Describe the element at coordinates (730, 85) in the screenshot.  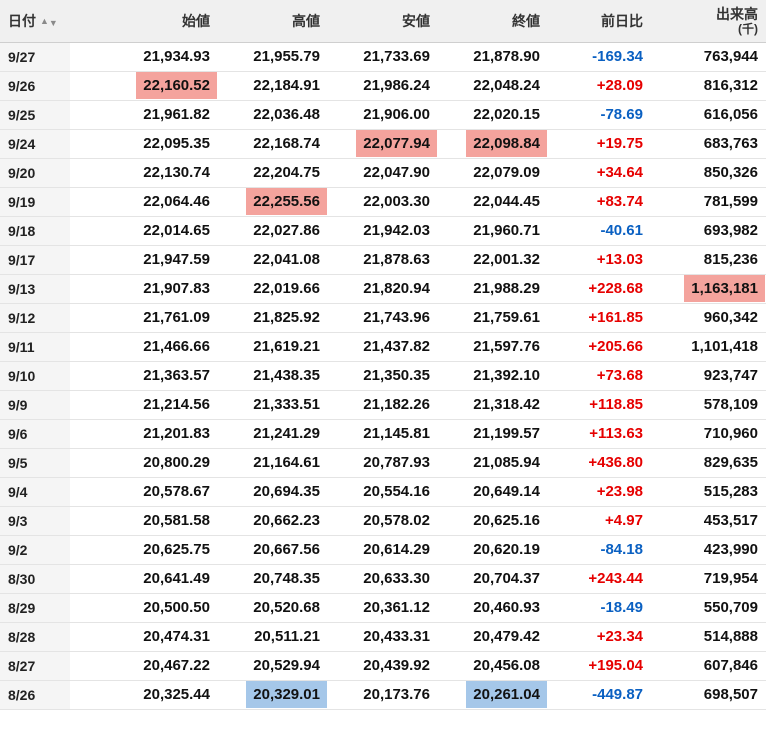
I see `volume-value: 816,312` at that location.